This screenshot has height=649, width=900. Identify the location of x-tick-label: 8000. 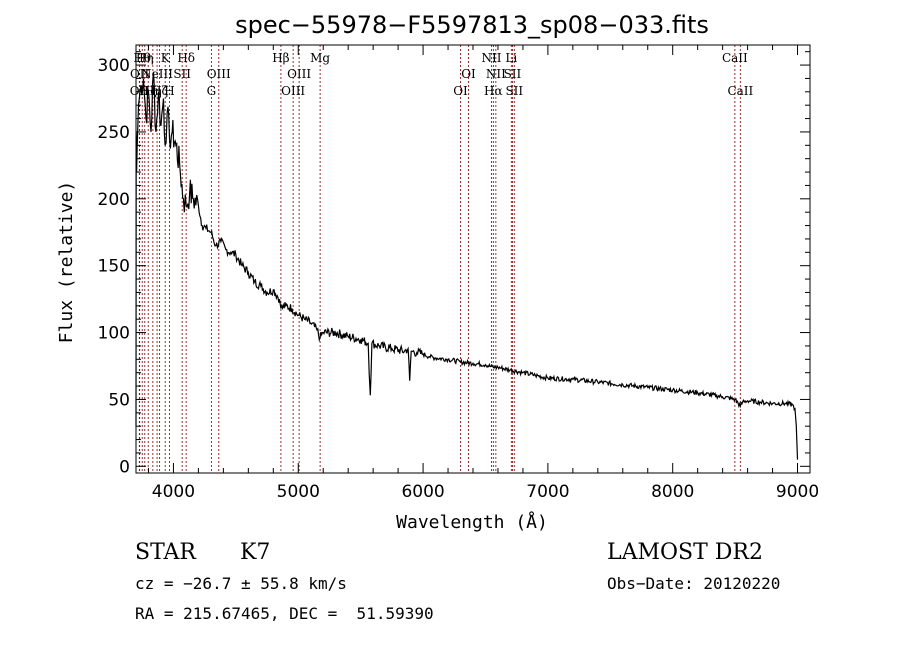
(672, 492).